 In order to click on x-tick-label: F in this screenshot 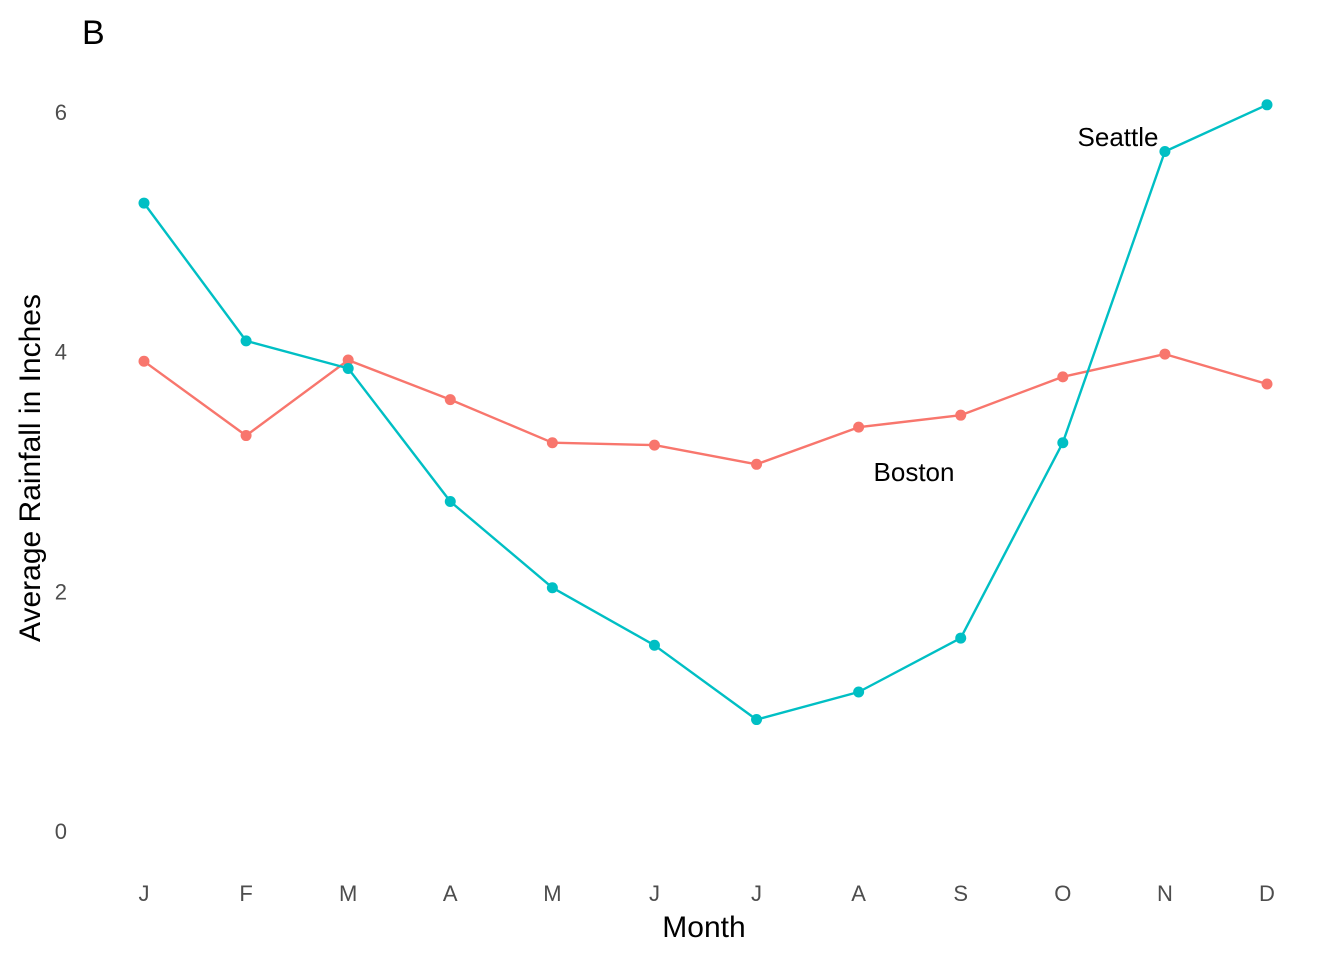, I will do `click(245, 893)`.